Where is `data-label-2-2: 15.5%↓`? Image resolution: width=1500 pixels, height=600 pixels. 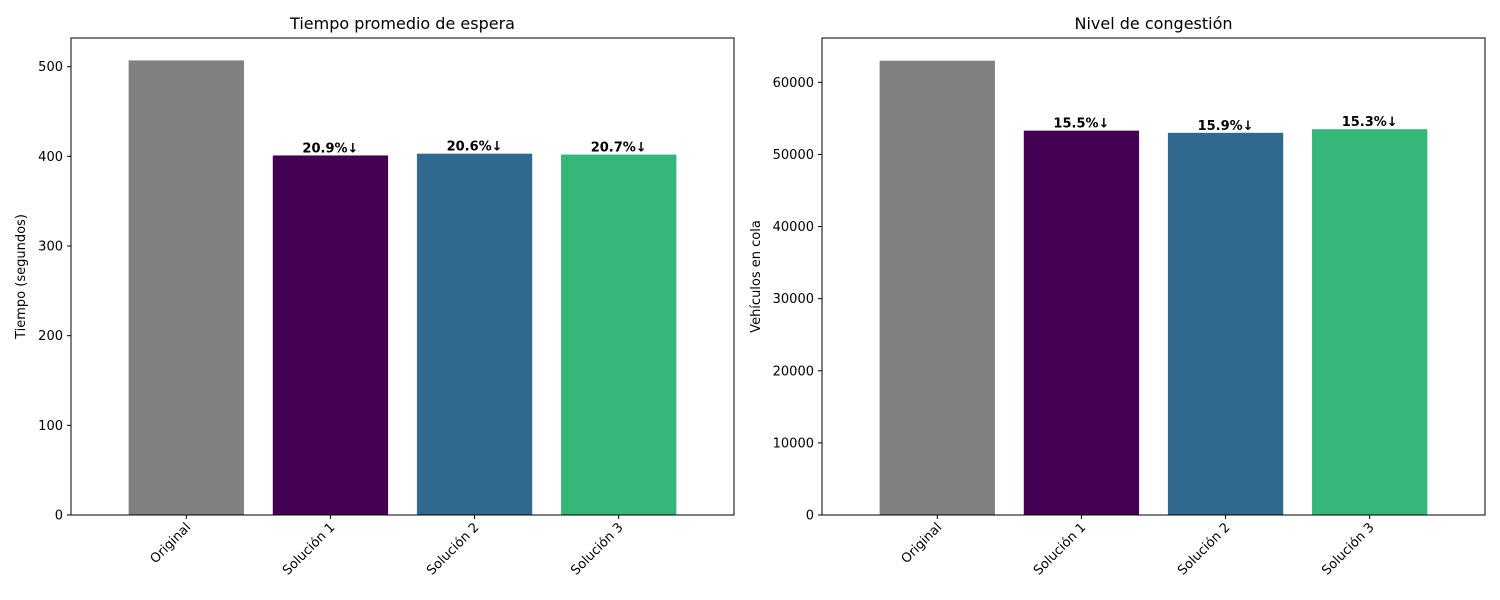
data-label-2-2: 15.5%↓ is located at coordinates (1081, 124).